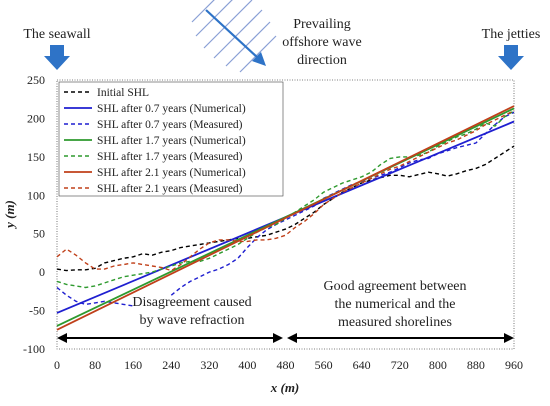 This screenshot has height=406, width=550. What do you see at coordinates (285, 387) in the screenshot?
I see `x-axis-label: x (m)` at bounding box center [285, 387].